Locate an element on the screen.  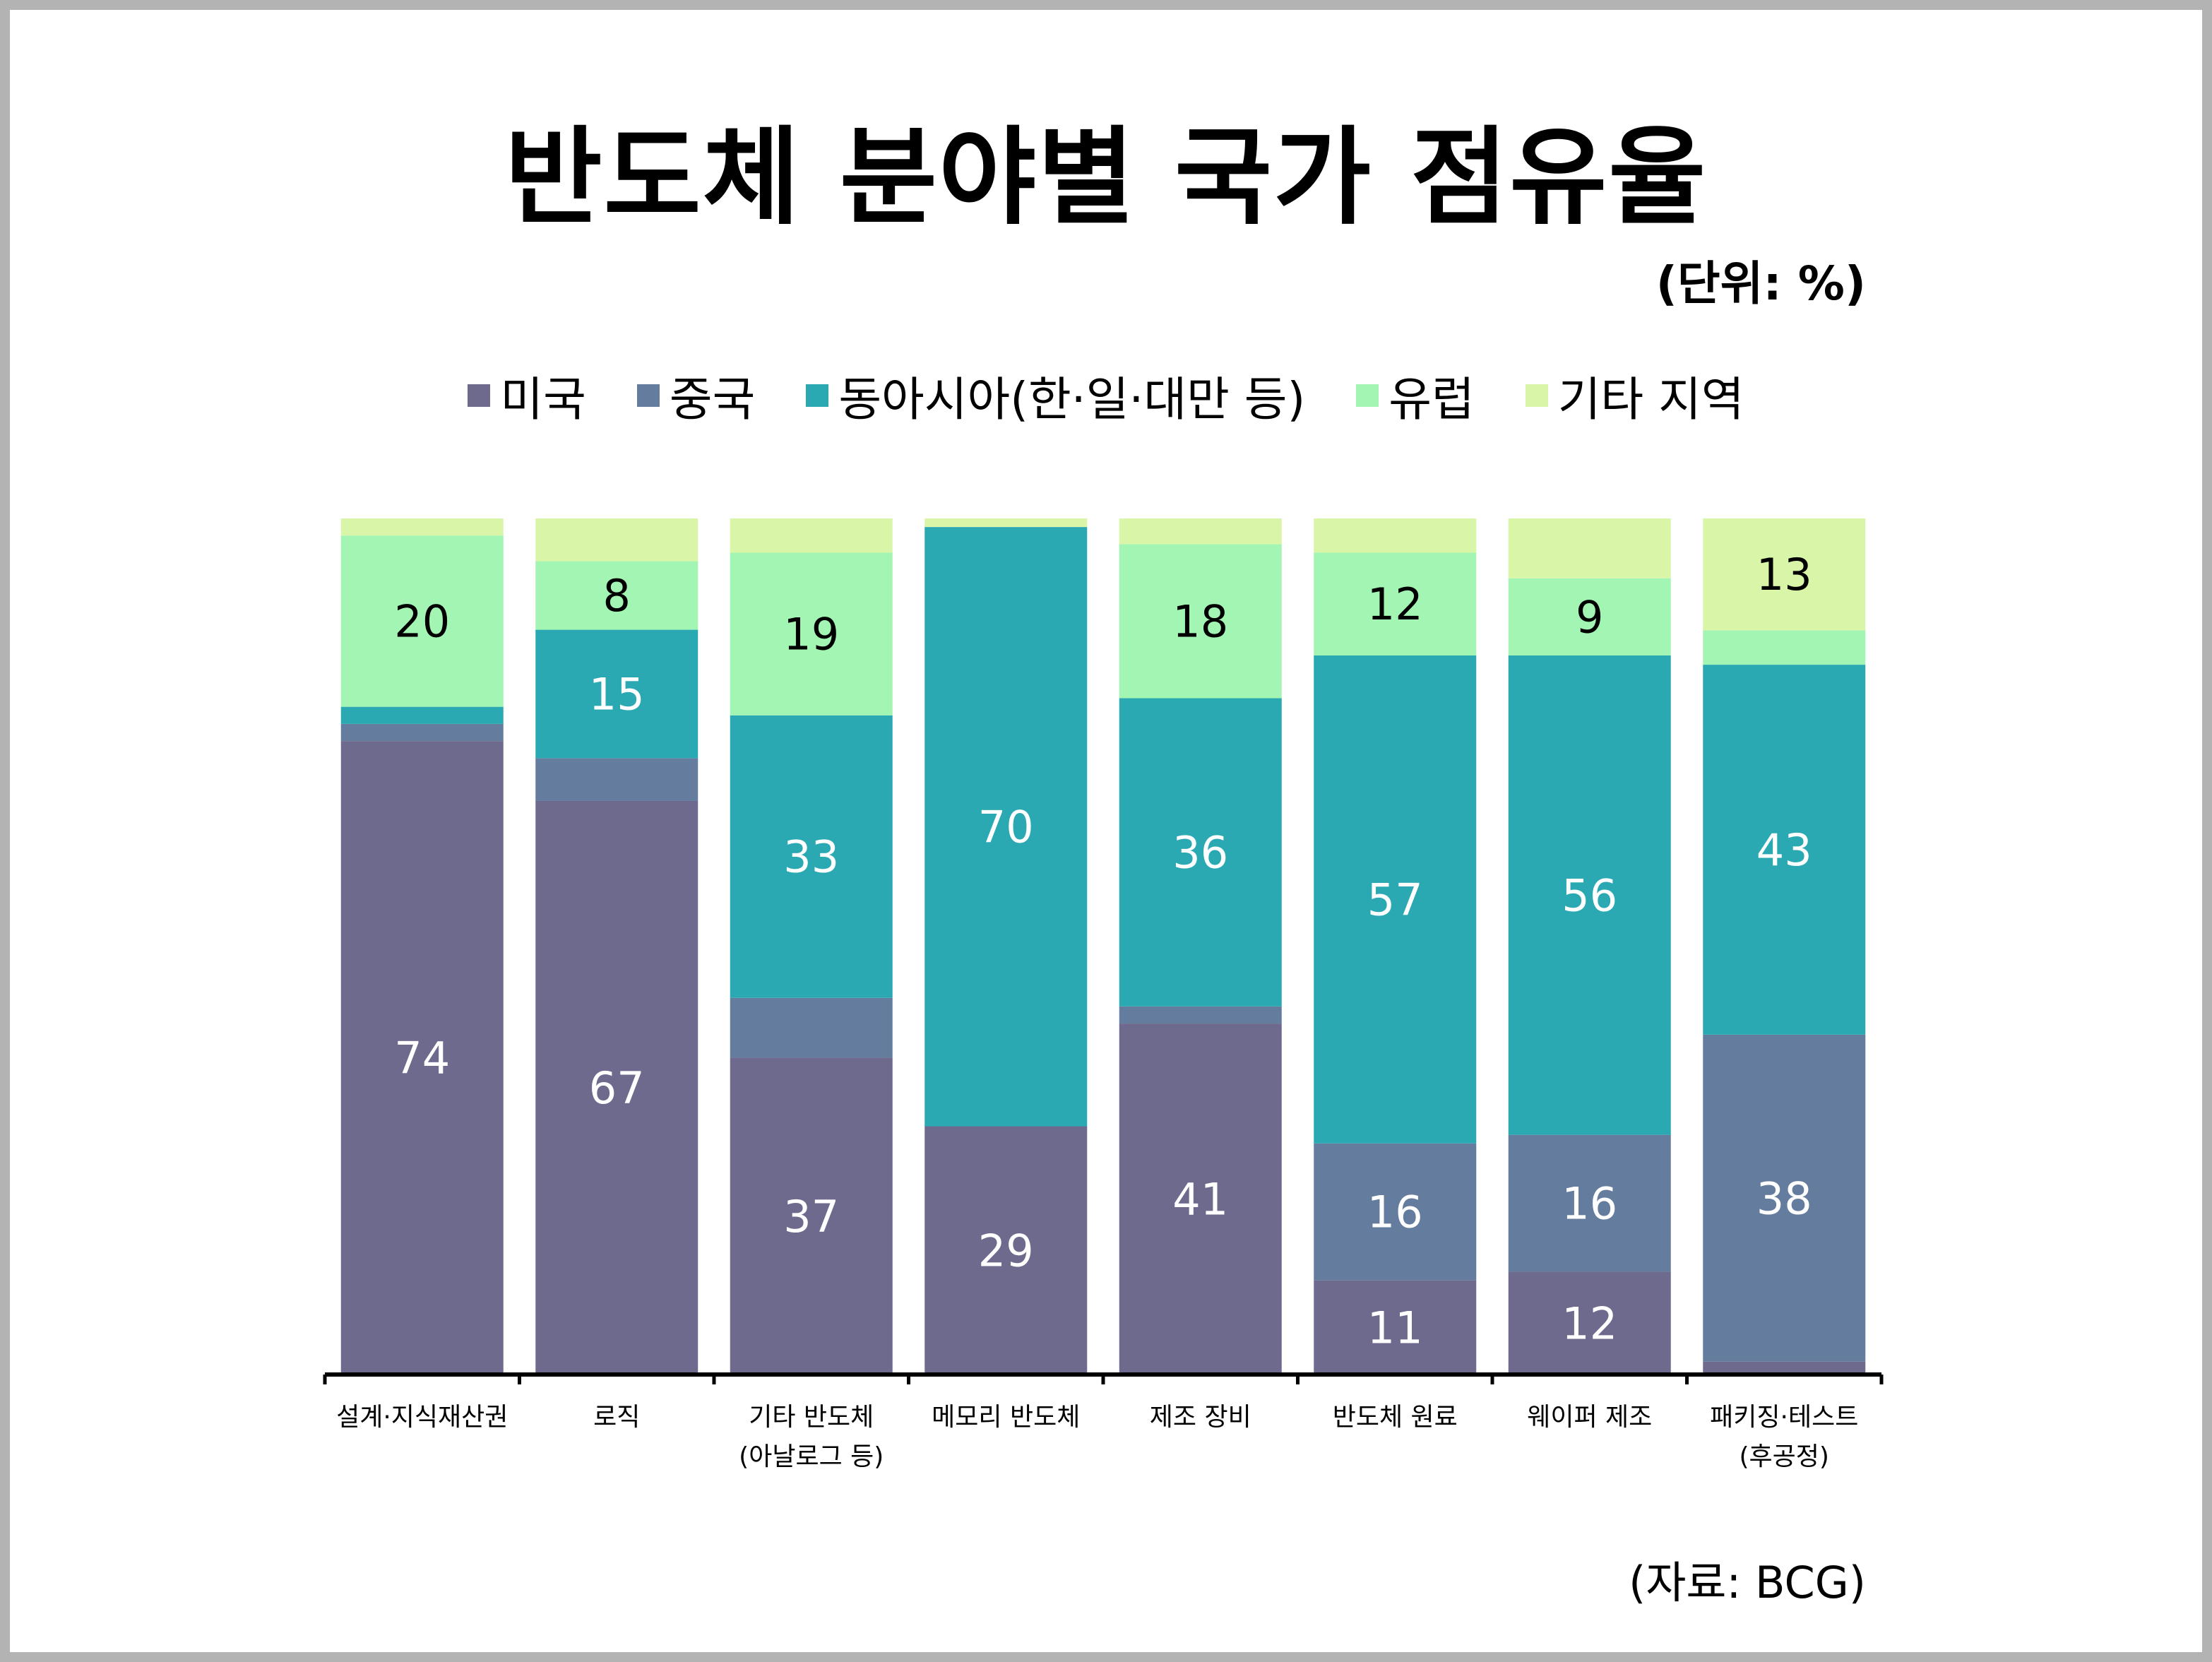
data-label: 33 is located at coordinates (811, 857).